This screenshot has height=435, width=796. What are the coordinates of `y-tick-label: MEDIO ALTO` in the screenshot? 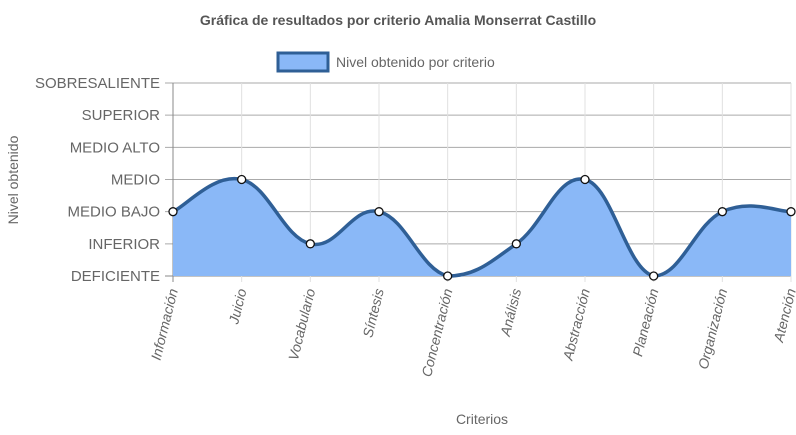 It's located at (115, 147).